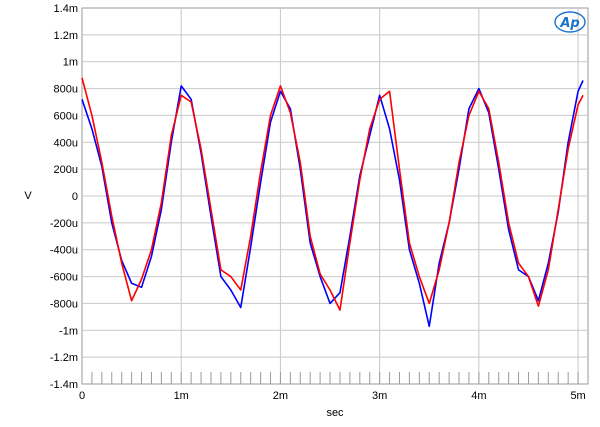  Describe the element at coordinates (66, 9) in the screenshot. I see `y-tick-label: 1.4m` at that location.